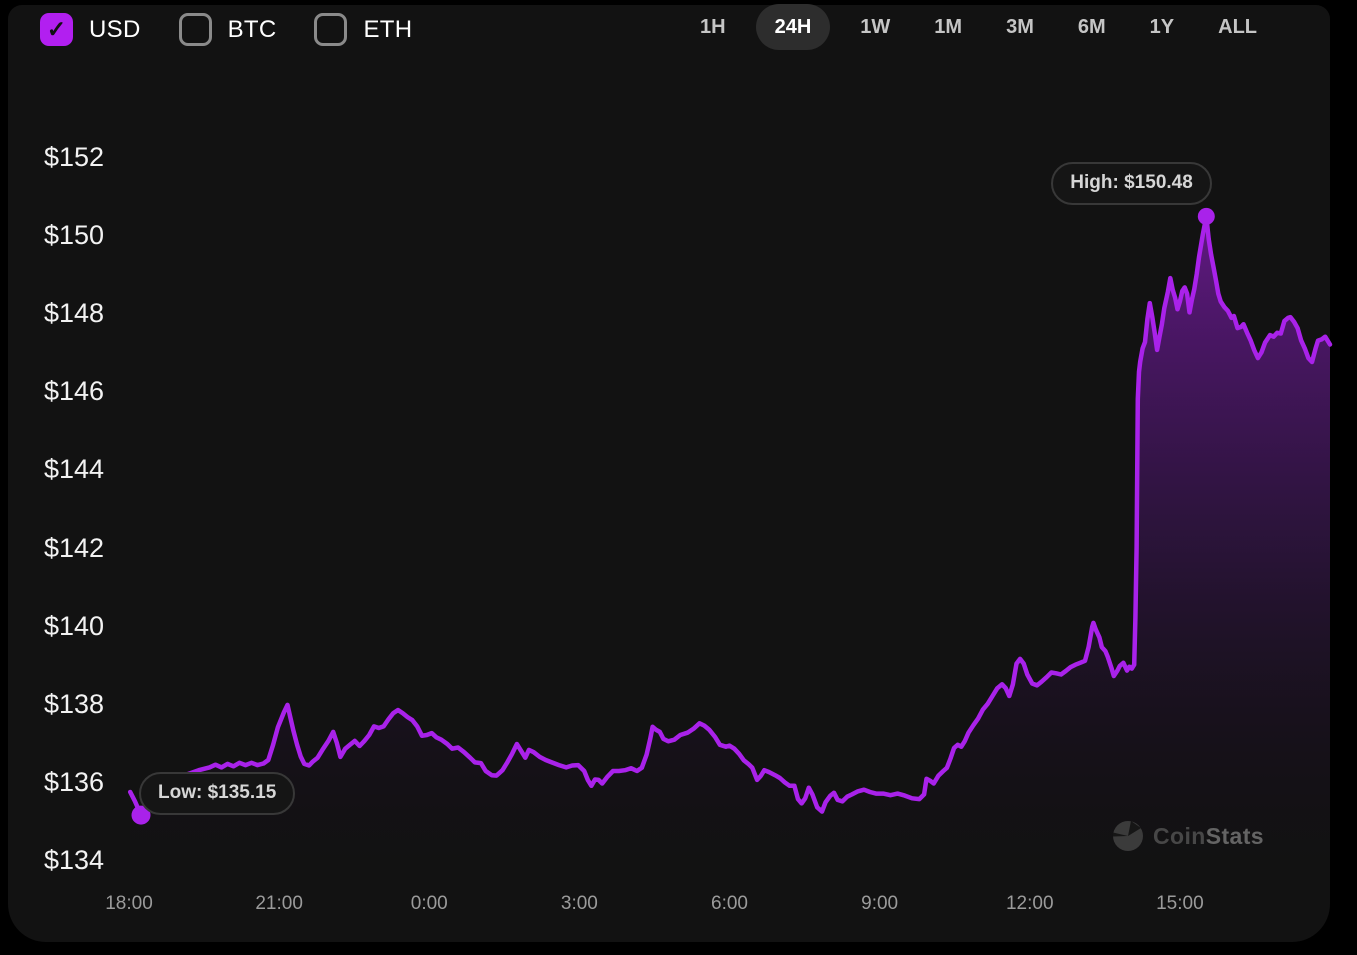  What do you see at coordinates (1092, 27) in the screenshot?
I see `range-button-6m: 6M` at bounding box center [1092, 27].